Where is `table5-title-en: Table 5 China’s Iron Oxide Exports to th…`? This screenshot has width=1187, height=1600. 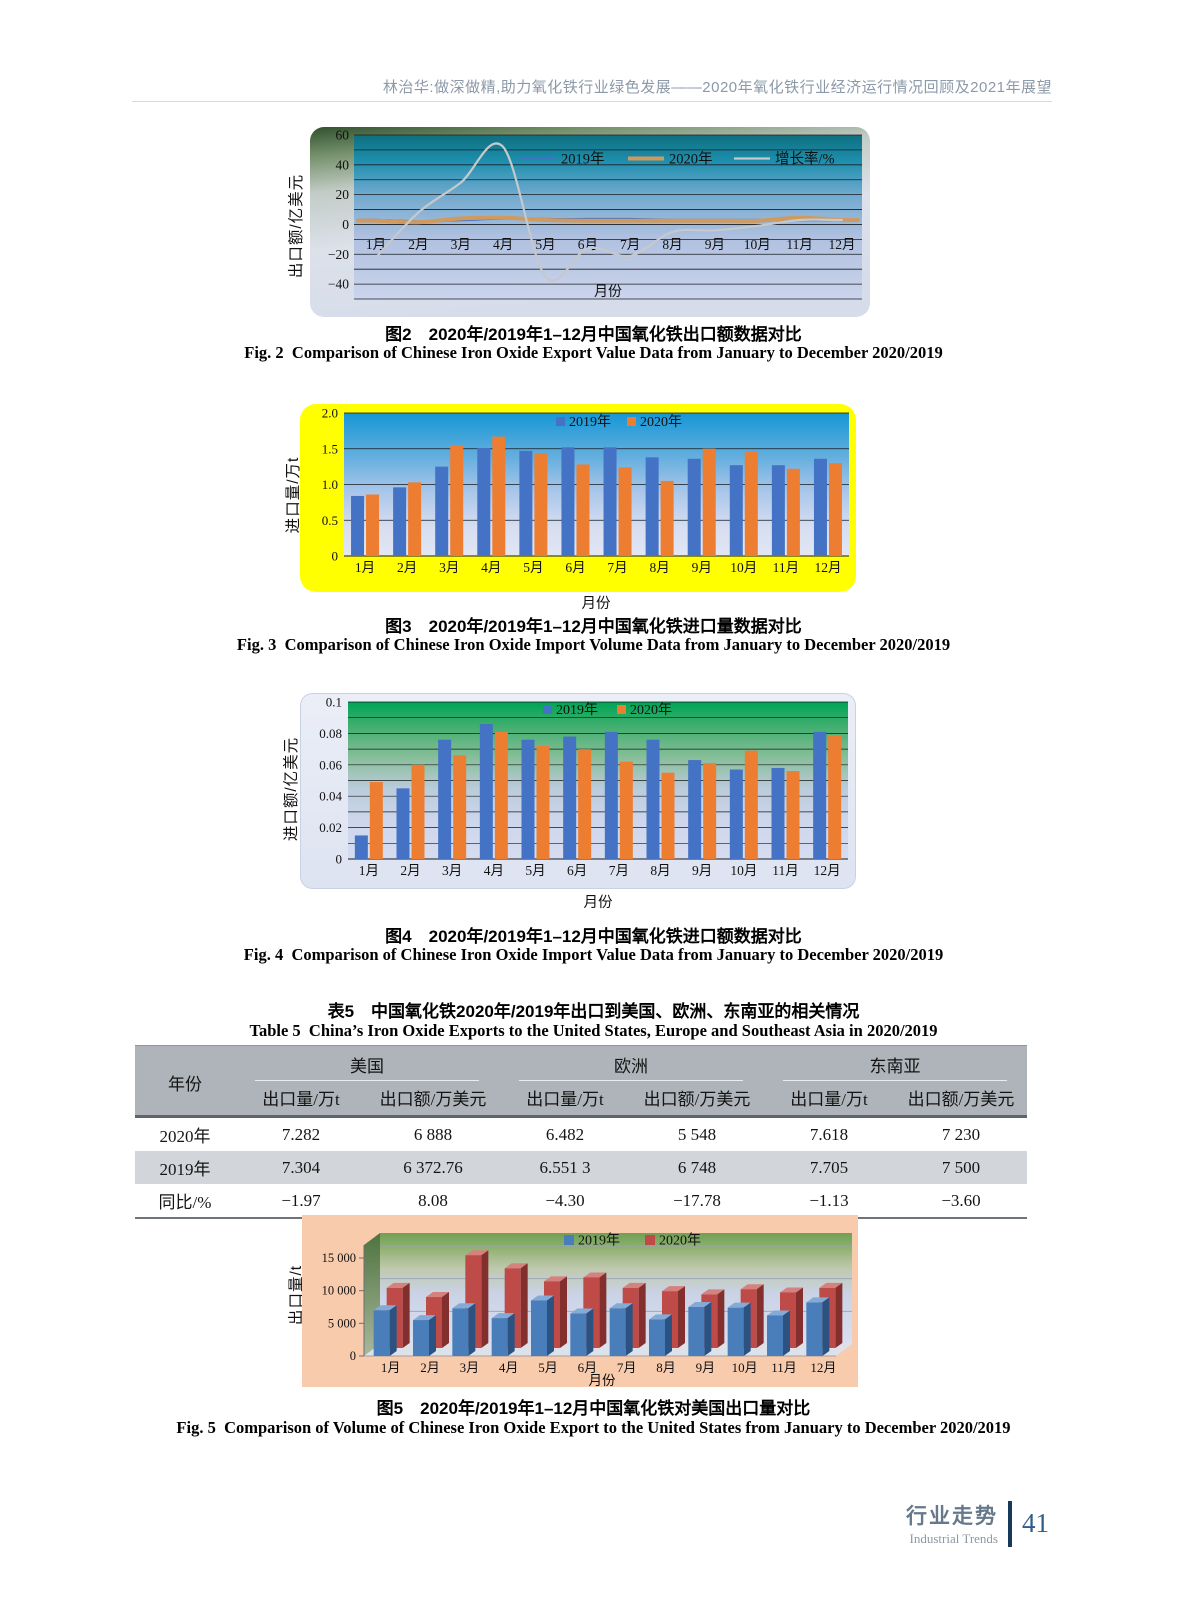 table5-title-en: Table 5 China’s Iron Oxide Exports to th… is located at coordinates (593, 1030).